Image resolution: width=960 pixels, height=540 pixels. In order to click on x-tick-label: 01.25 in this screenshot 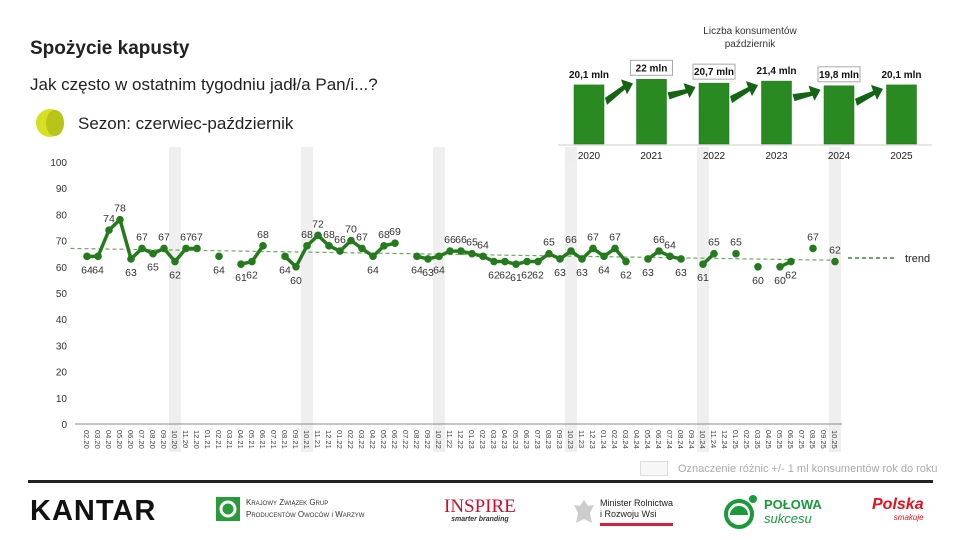, I will do `click(735, 439)`.